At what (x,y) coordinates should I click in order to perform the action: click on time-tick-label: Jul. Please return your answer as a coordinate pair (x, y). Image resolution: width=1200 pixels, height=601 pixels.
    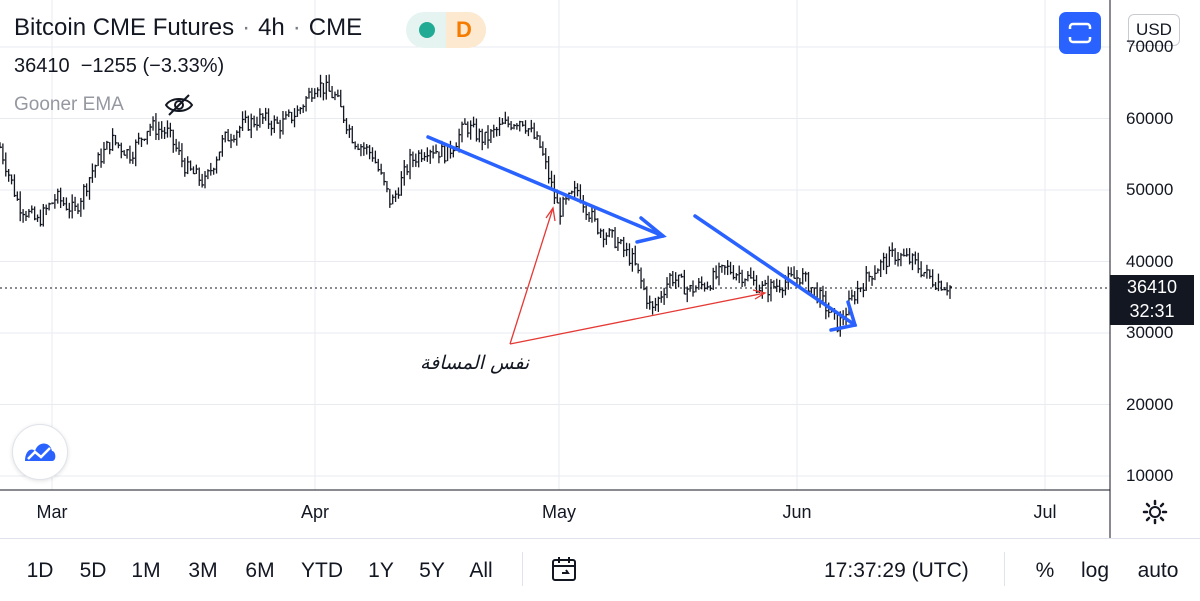
    Looking at the image, I should click on (1045, 512).